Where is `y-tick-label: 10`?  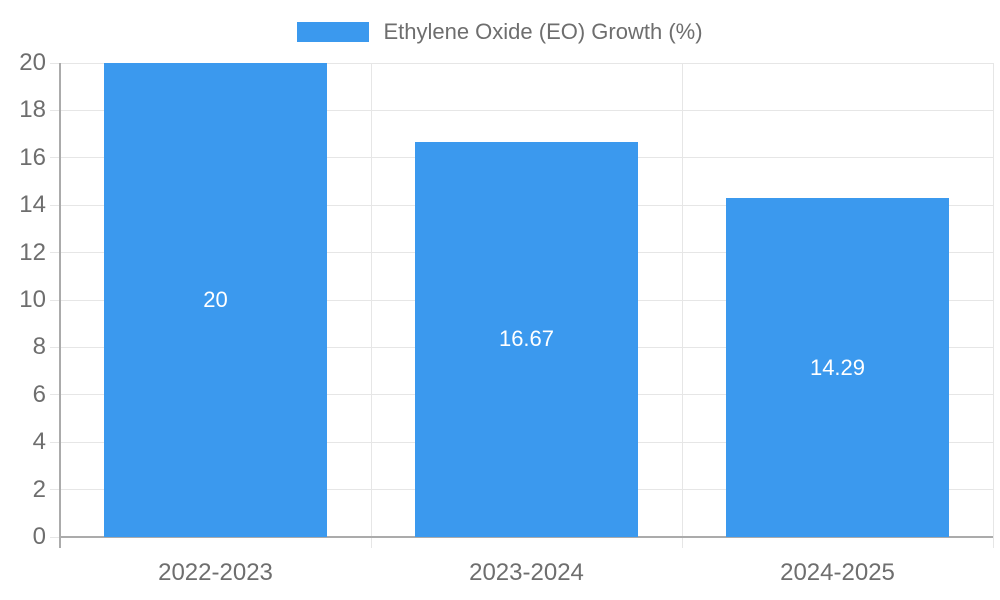
y-tick-label: 10 is located at coordinates (32, 299).